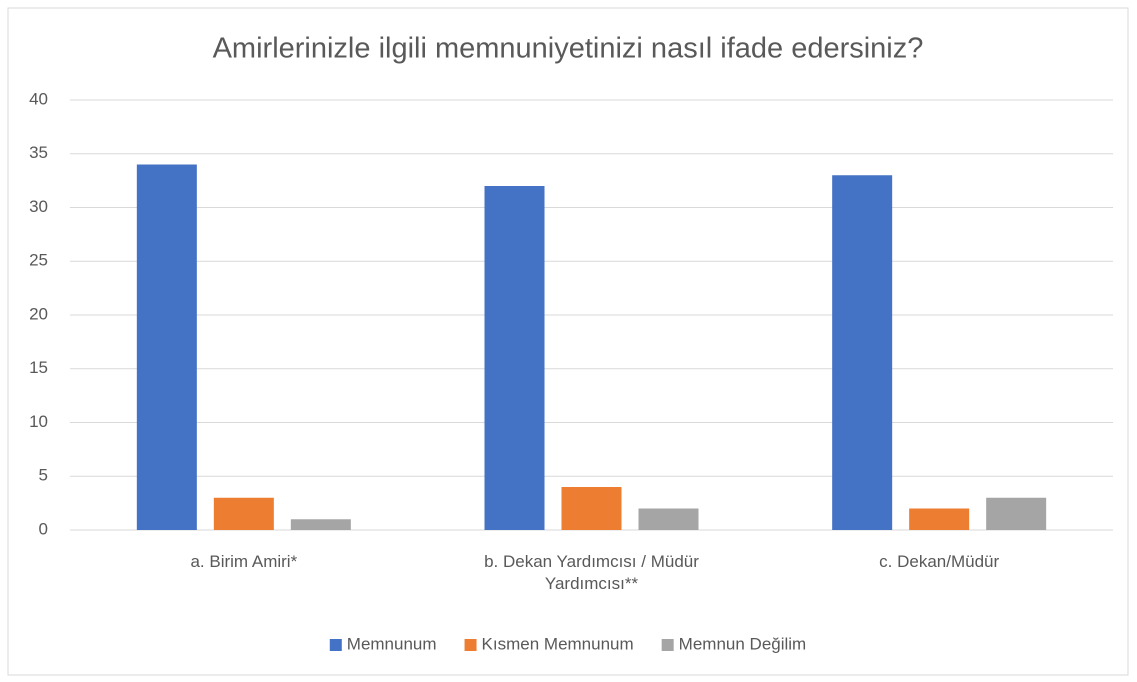  Describe the element at coordinates (558, 643) in the screenshot. I see `legend-label: Kısmen Memnunum` at that location.